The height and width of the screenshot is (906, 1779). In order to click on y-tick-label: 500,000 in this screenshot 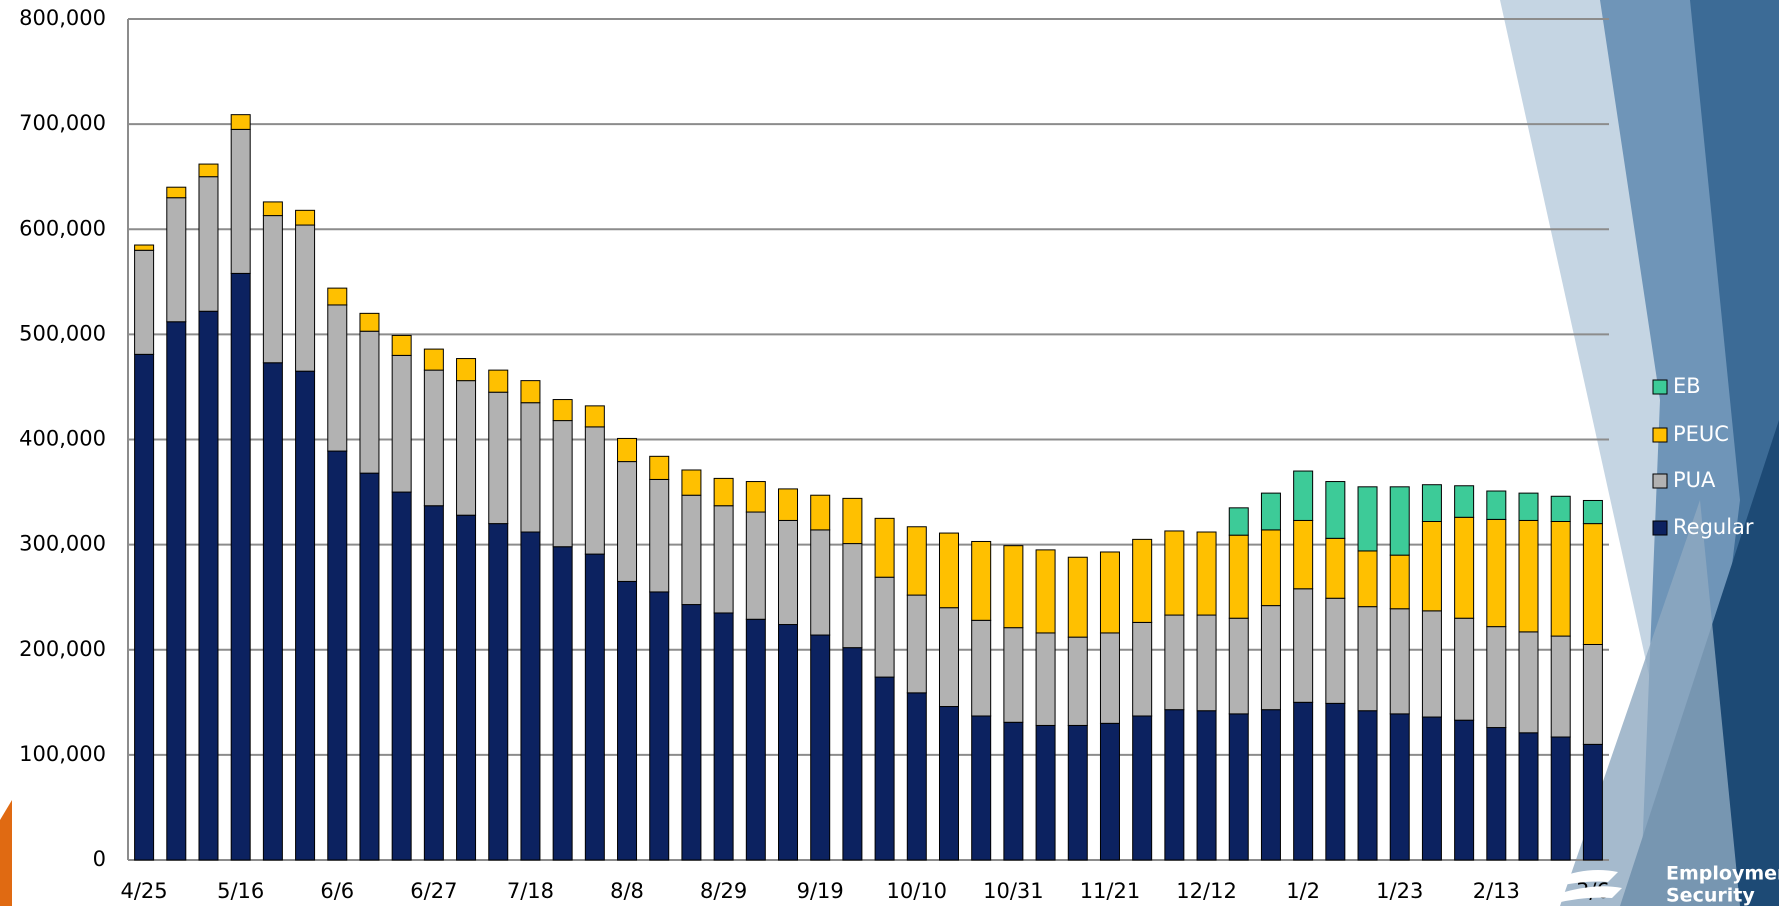, I will do `click(62, 333)`.